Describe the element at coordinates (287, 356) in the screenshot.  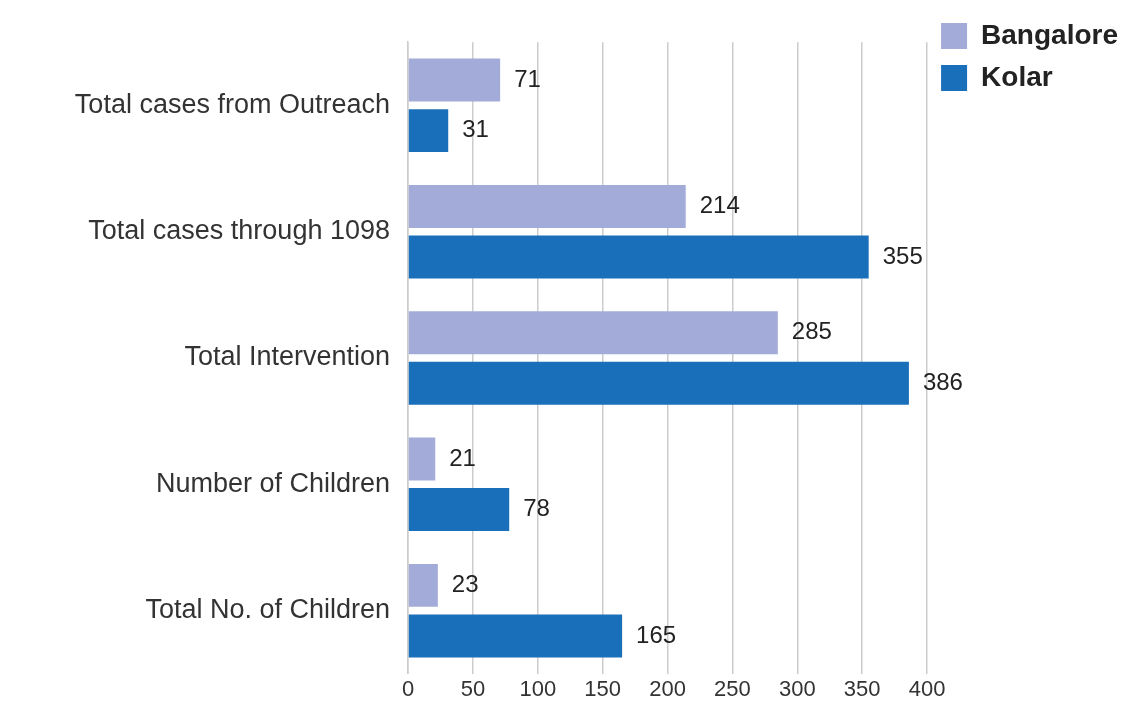
I see `y-tick-label: Total Intervention` at that location.